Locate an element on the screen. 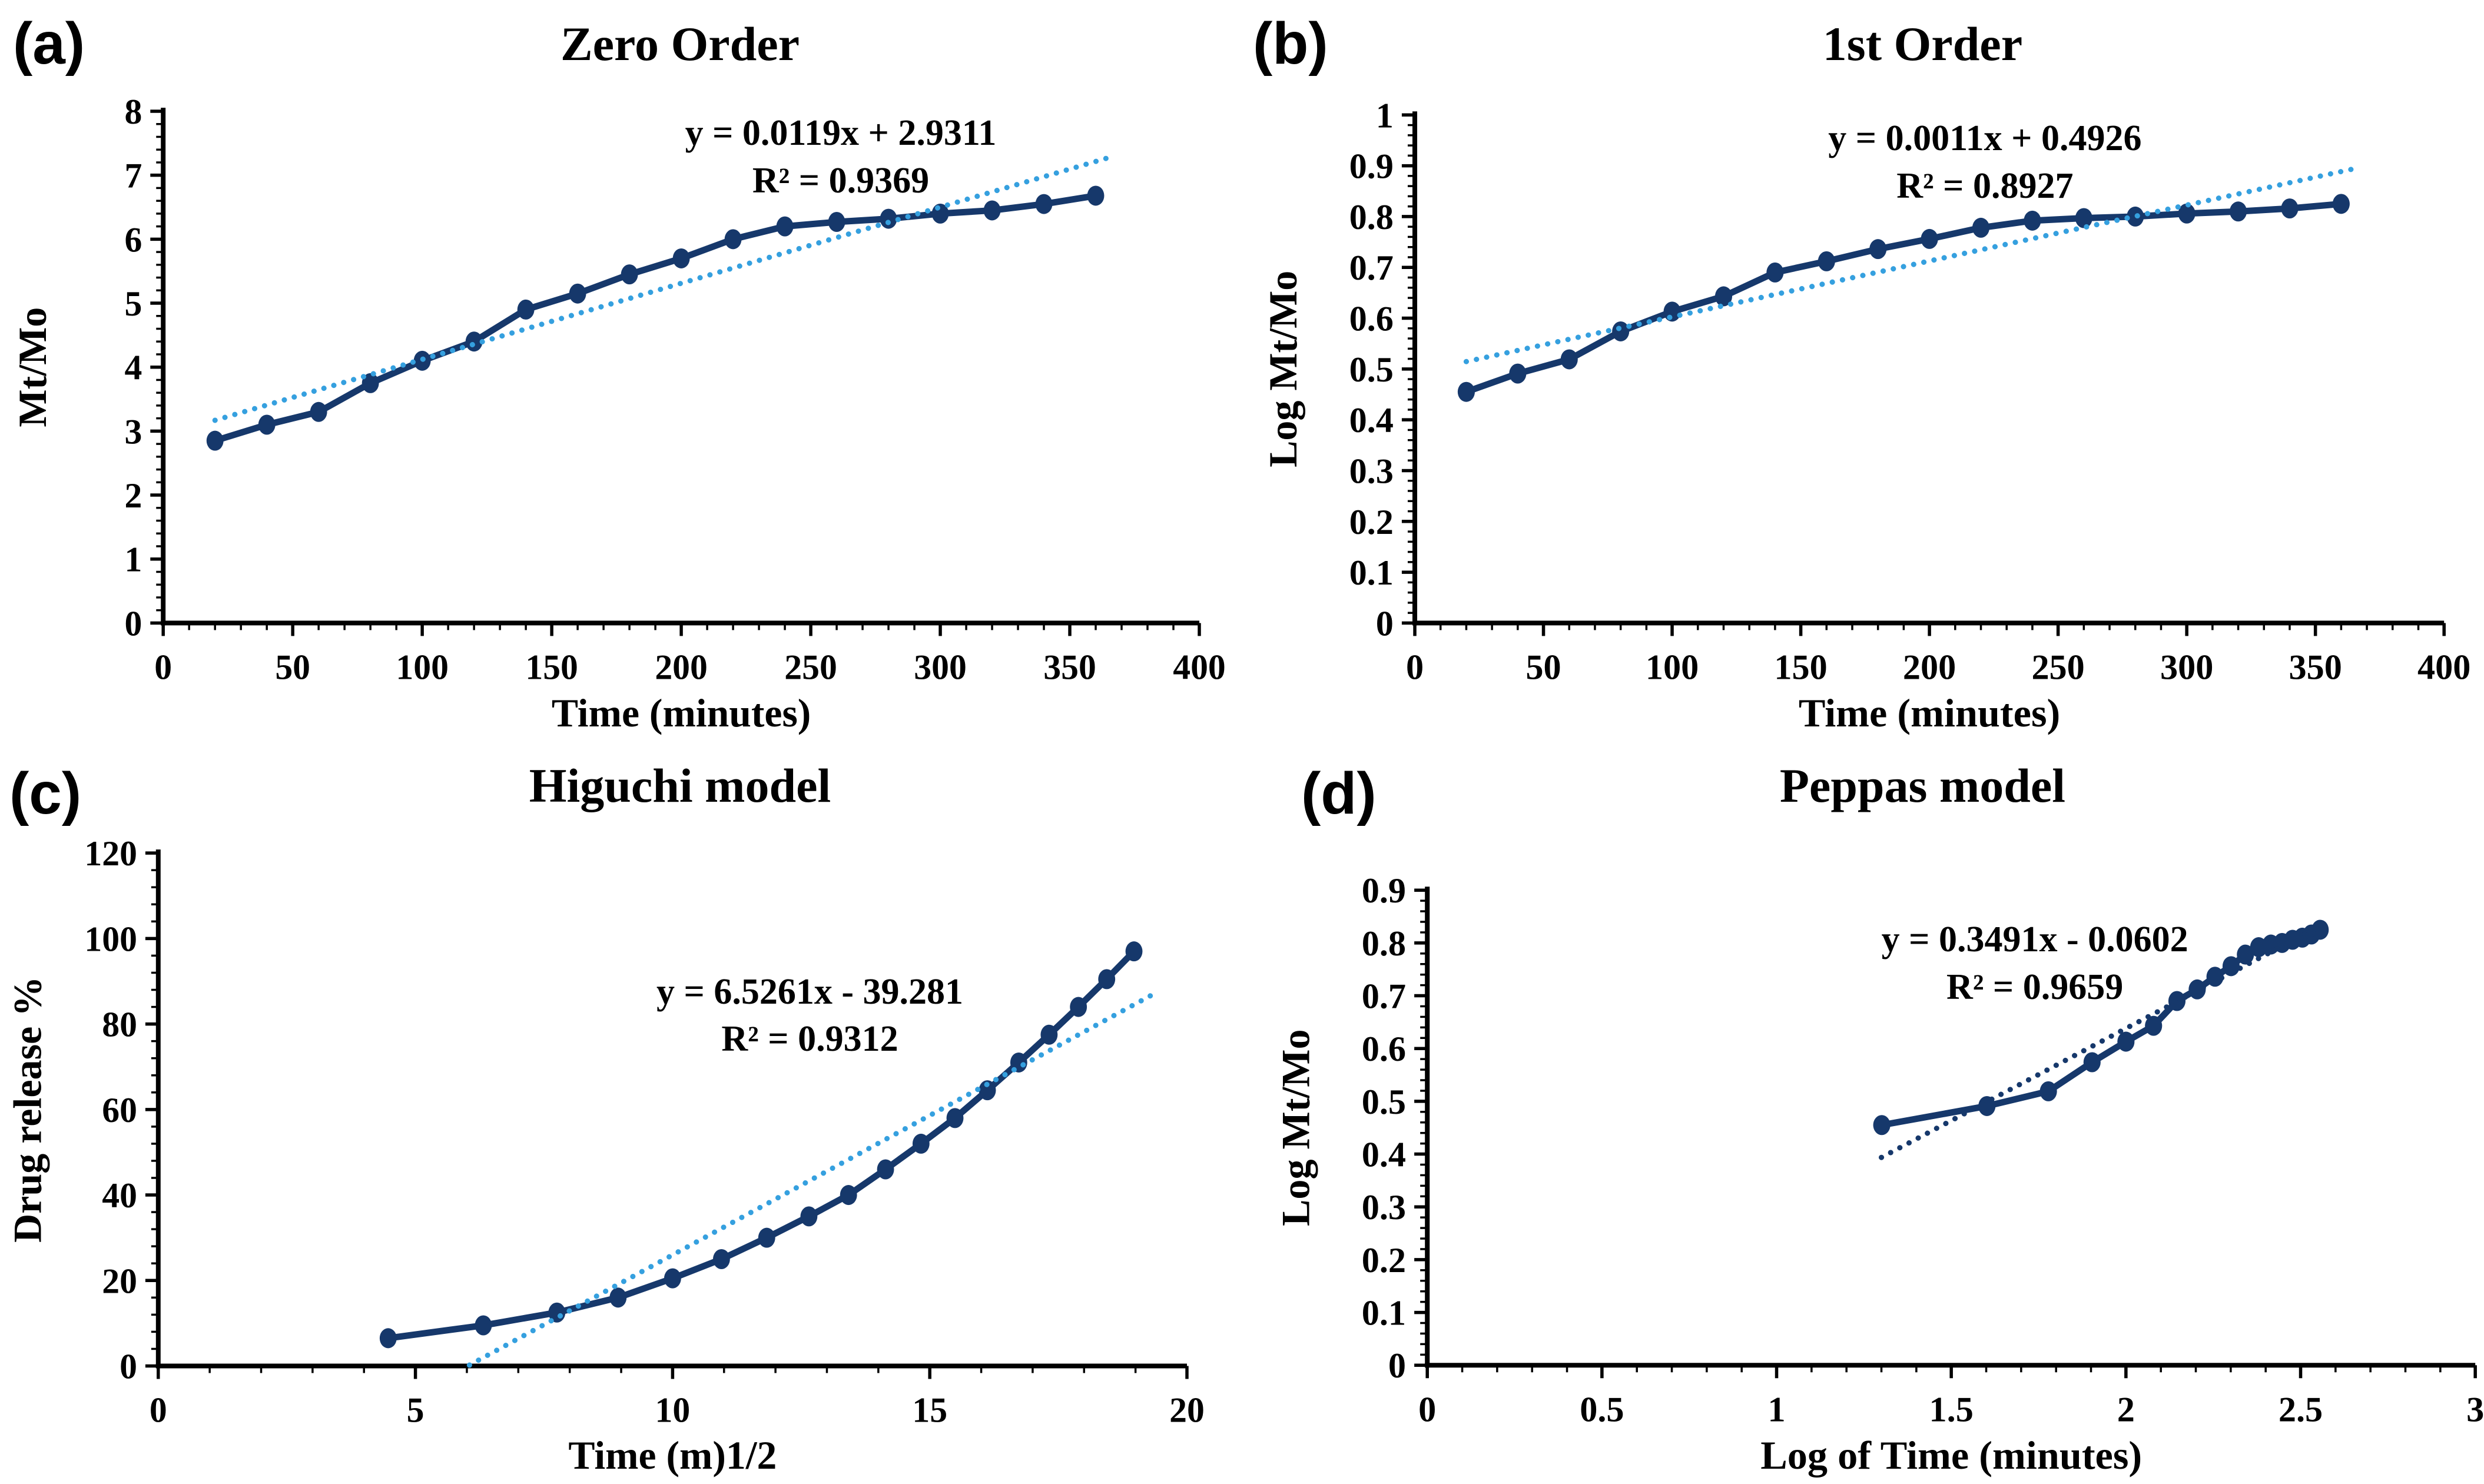 This screenshot has height=1484, width=2484. y-tick-label: 40 is located at coordinates (119, 1195).